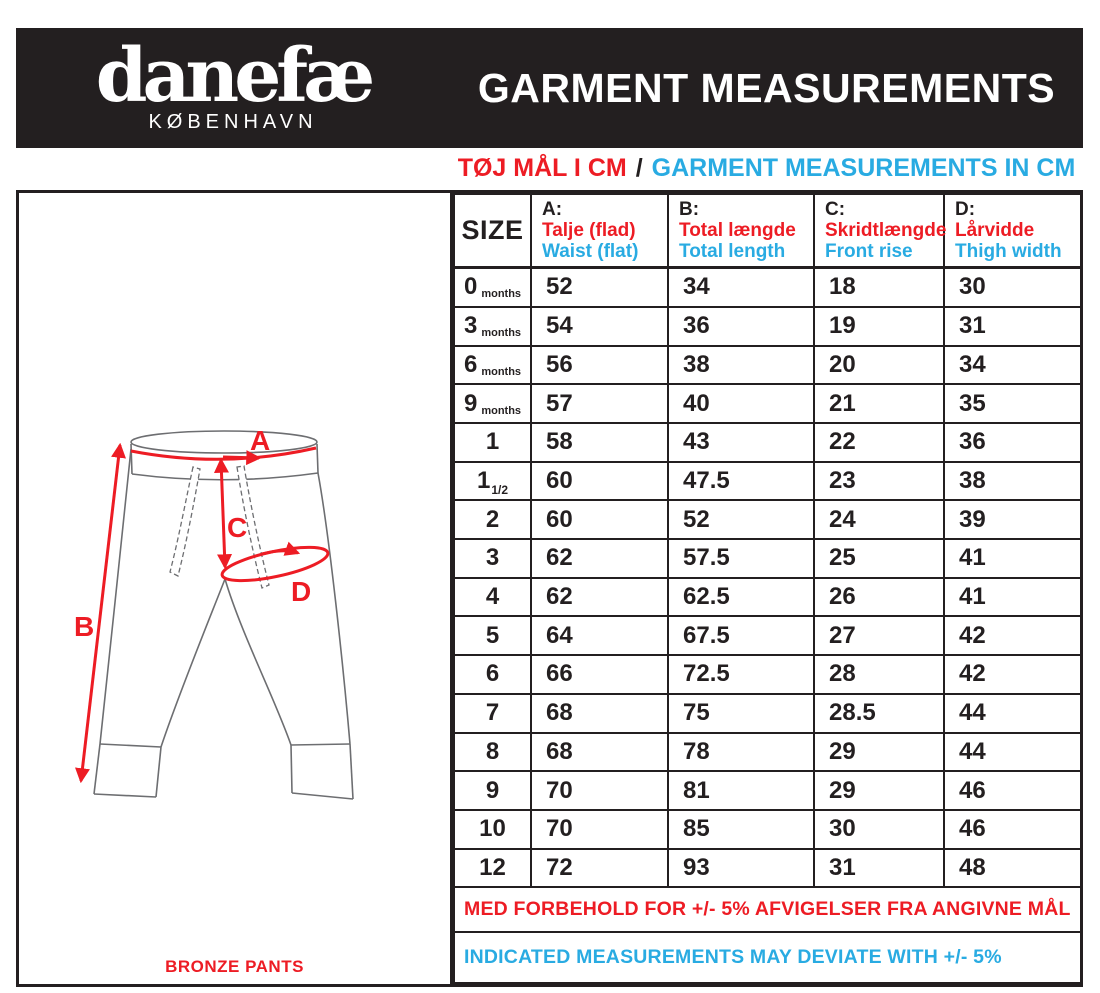 This screenshot has height=993, width=1100. I want to click on column-d-english: Thigh width, so click(1008, 251).